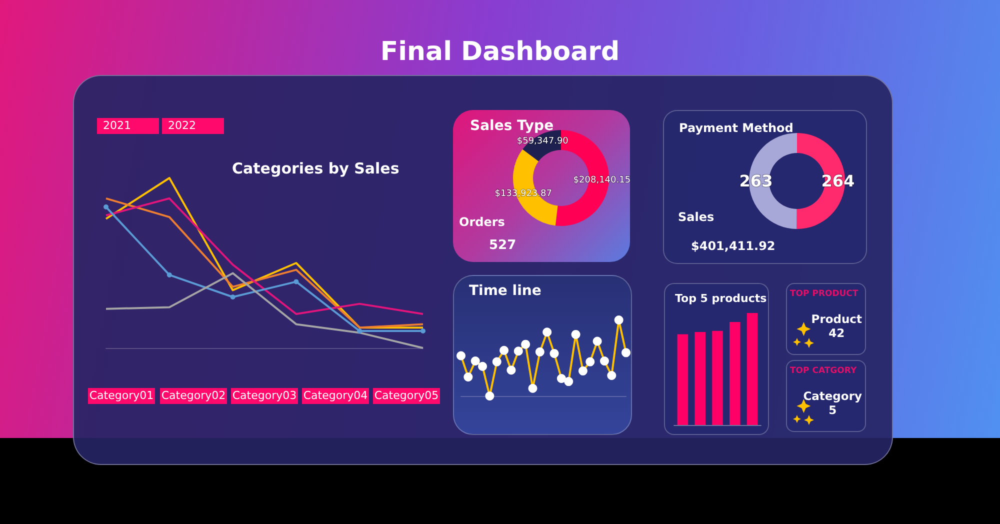 The image size is (1000, 524). I want to click on text: 2021, so click(128, 126).